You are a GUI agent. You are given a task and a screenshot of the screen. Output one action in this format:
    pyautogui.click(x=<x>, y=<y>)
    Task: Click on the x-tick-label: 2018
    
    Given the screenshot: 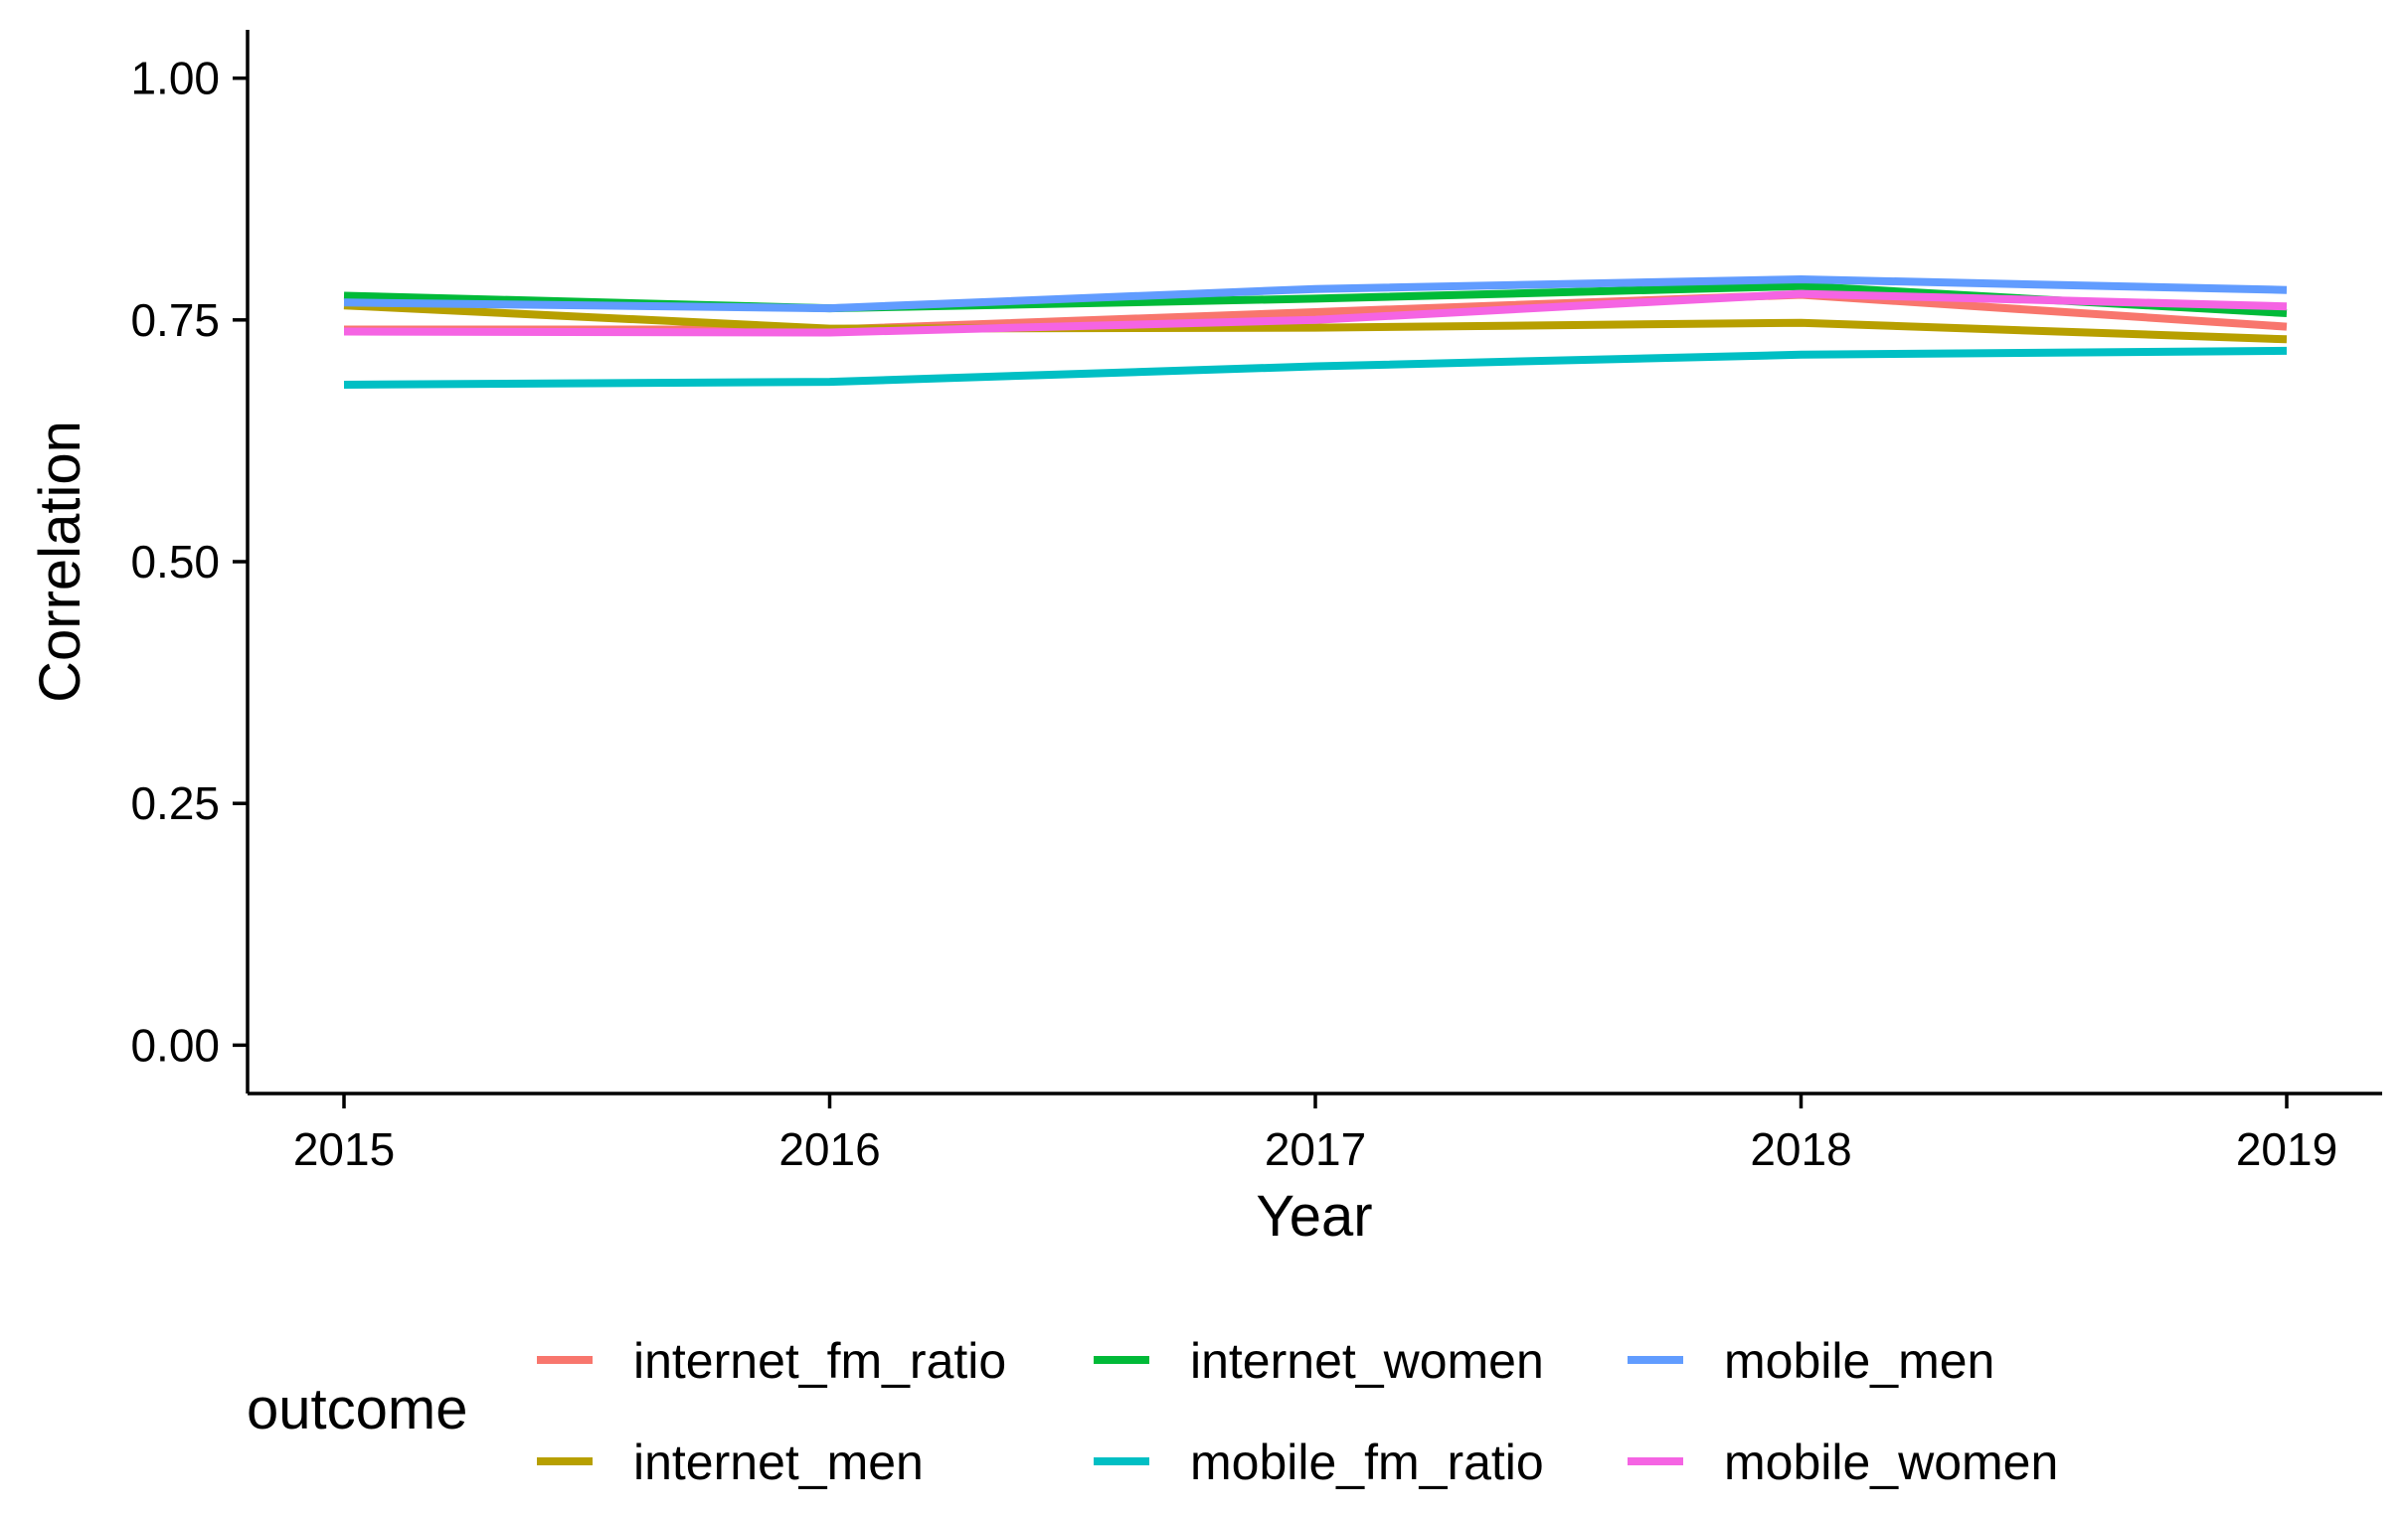 What is the action you would take?
    pyautogui.click(x=1800, y=1149)
    